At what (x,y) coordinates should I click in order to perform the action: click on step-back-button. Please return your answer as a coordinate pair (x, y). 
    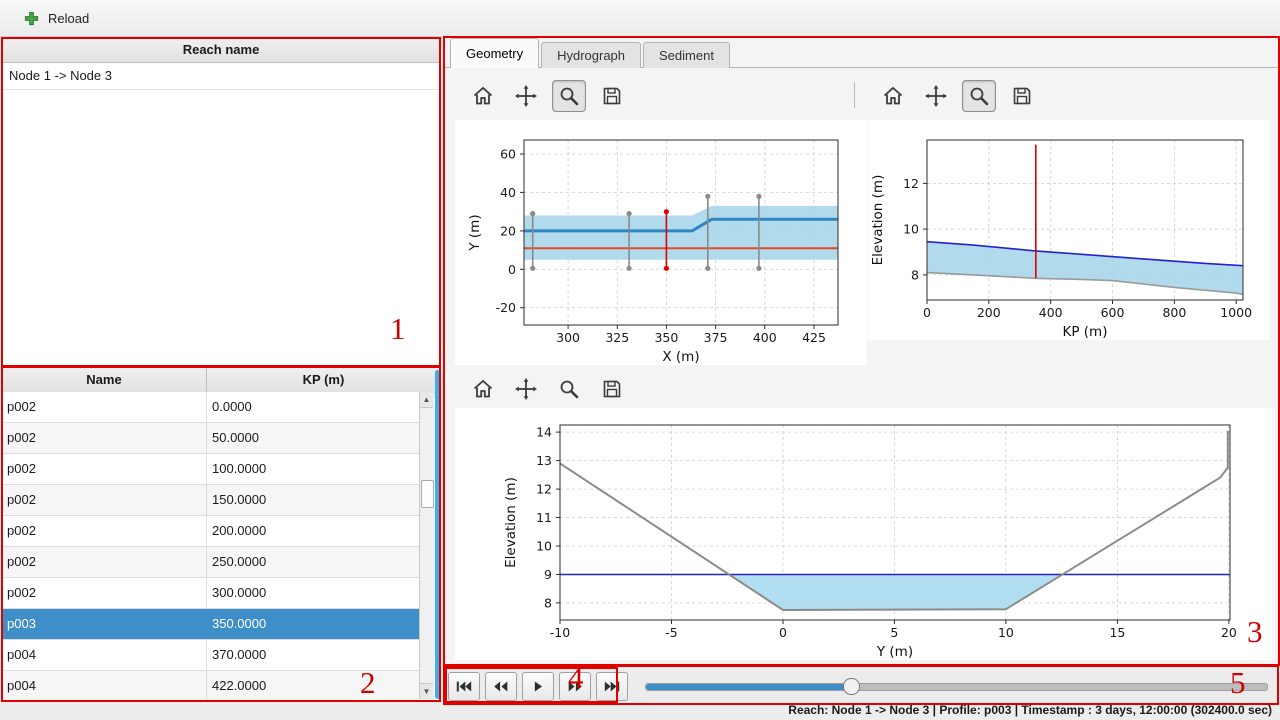
    Looking at the image, I should click on (501, 686).